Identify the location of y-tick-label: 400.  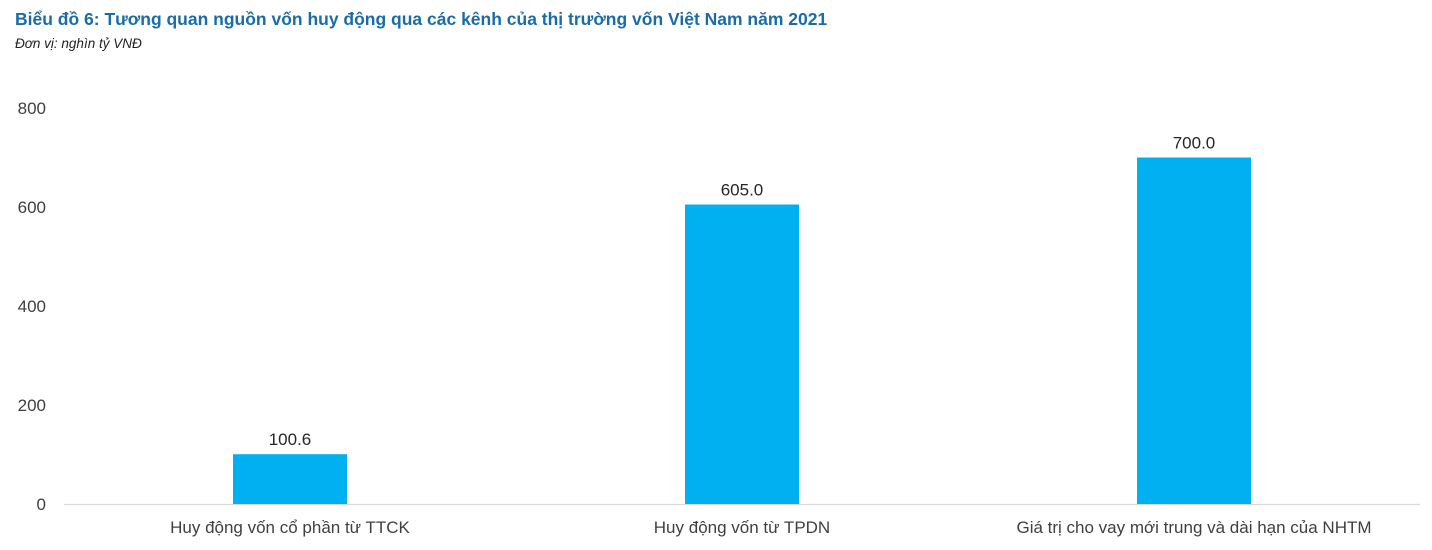
(32, 306).